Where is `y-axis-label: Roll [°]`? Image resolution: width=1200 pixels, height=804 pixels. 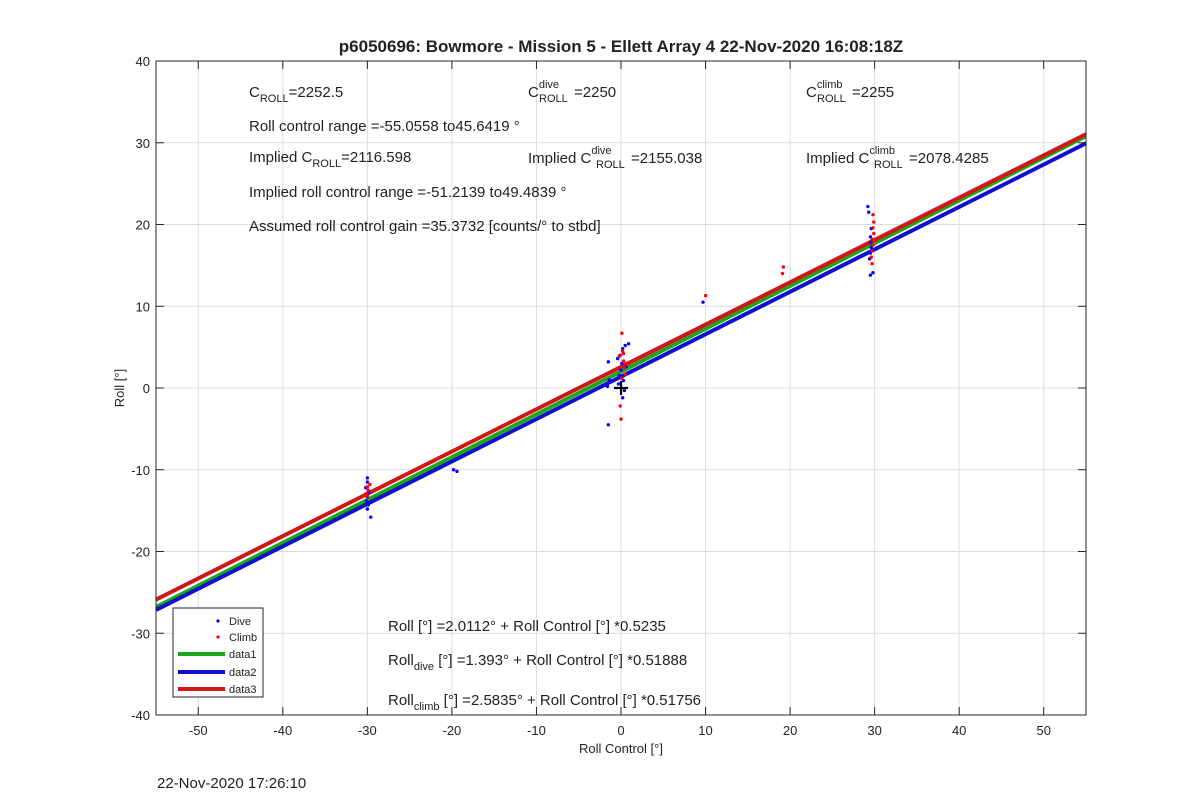 y-axis-label: Roll [°] is located at coordinates (119, 388).